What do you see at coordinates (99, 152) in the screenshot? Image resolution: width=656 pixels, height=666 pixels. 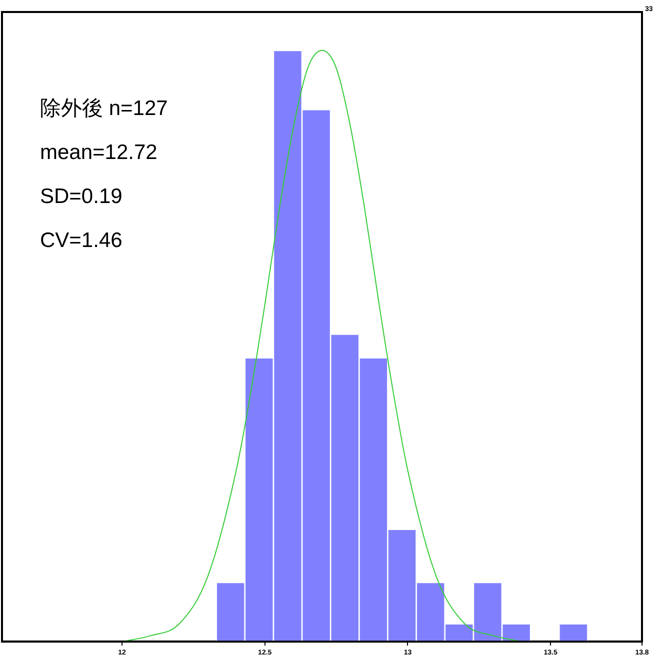 I see `annotation: mean=12.72` at bounding box center [99, 152].